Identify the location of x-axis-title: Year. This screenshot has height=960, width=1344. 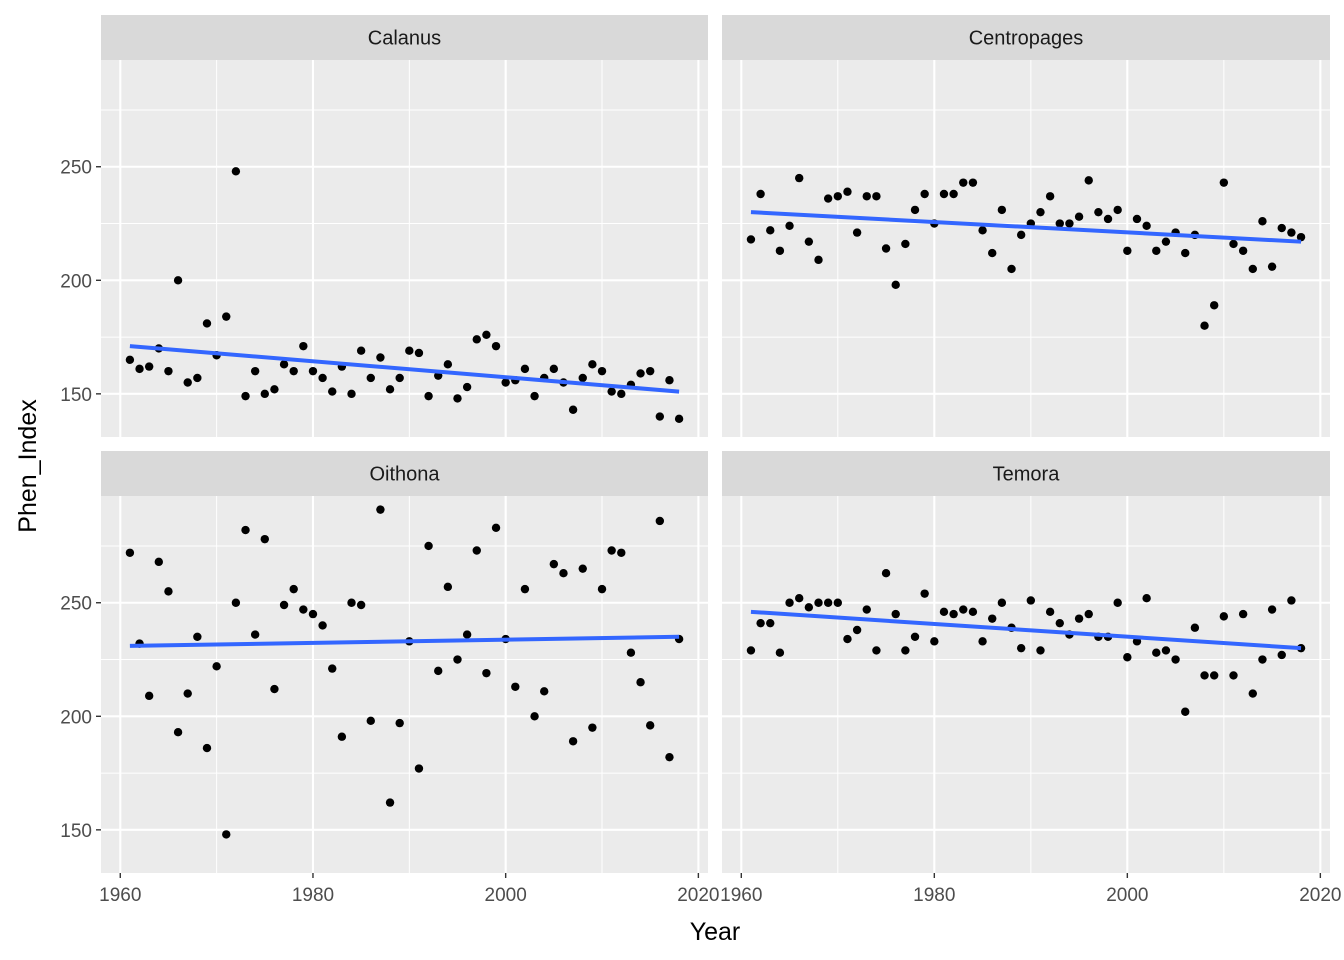
(715, 932).